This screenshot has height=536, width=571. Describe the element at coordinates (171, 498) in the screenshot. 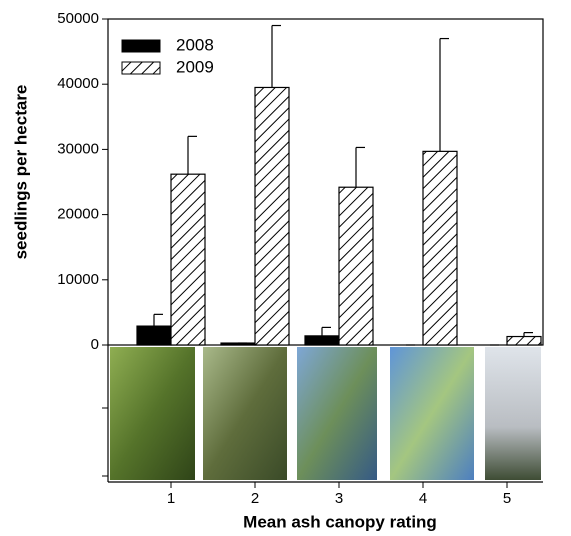

I see `x-tick-label: 1` at that location.